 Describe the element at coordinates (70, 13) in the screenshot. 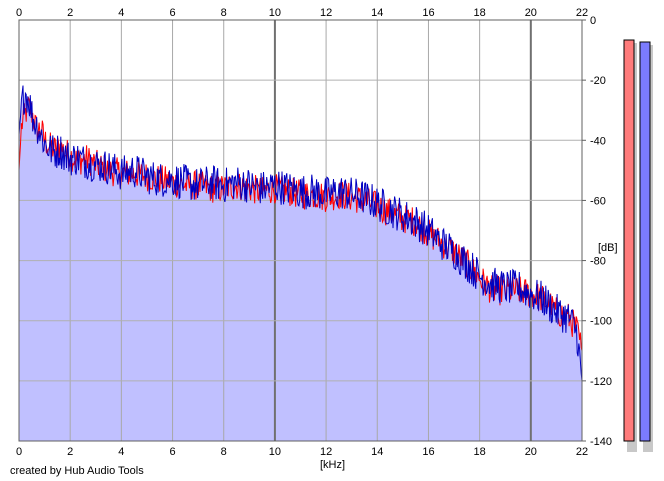

I see `x-tick-label-top: 2` at that location.